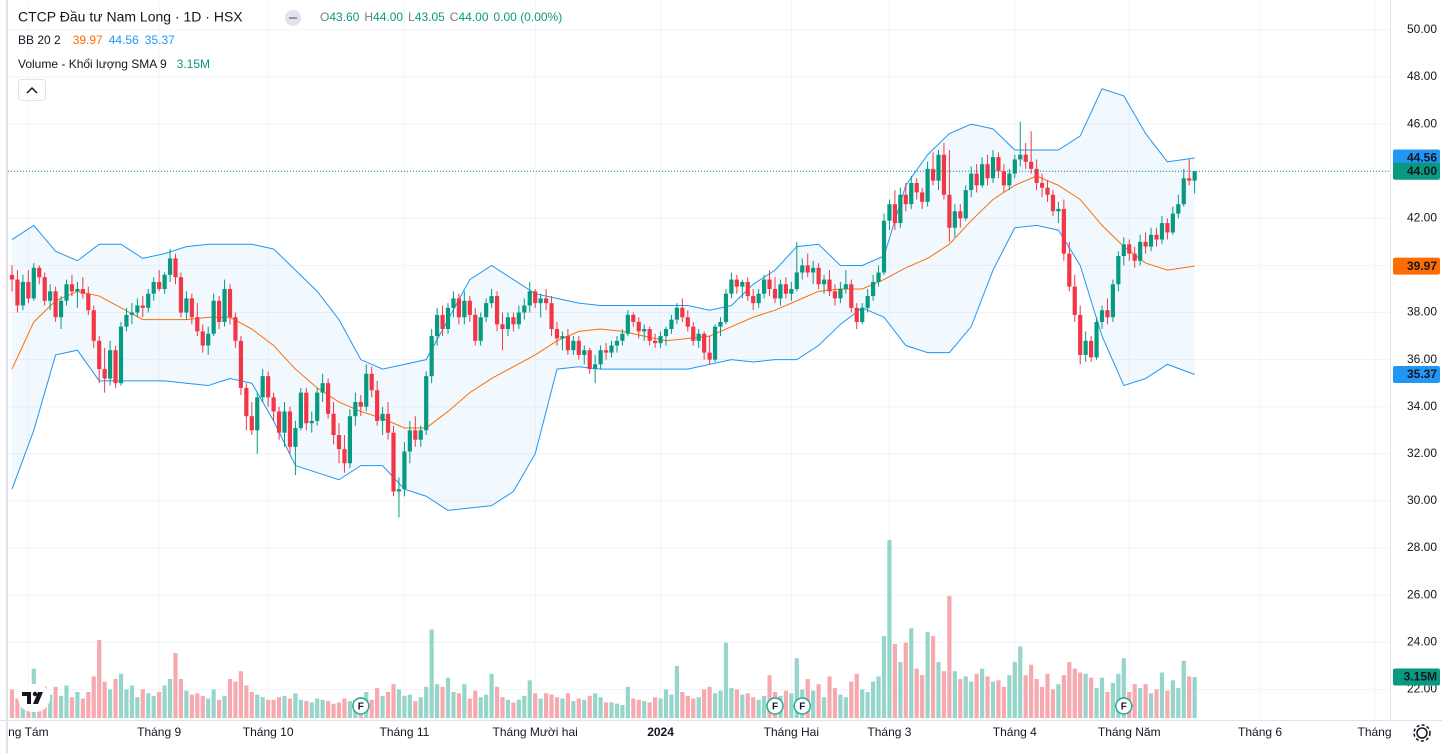 This screenshot has height=753, width=1442. I want to click on x-tick-label: Tháng 4, so click(1015, 732).